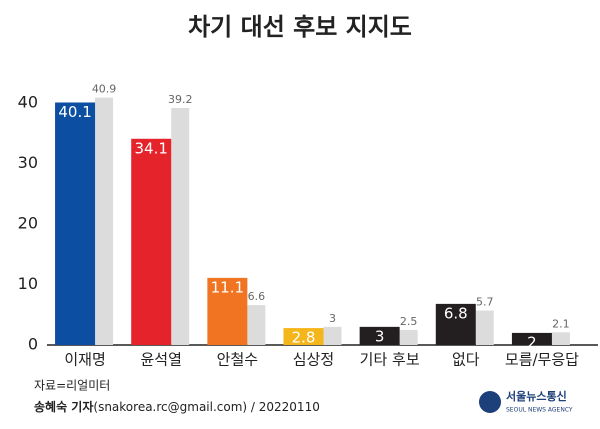  I want to click on reporter: 송혜숙 기자, so click(63, 406).